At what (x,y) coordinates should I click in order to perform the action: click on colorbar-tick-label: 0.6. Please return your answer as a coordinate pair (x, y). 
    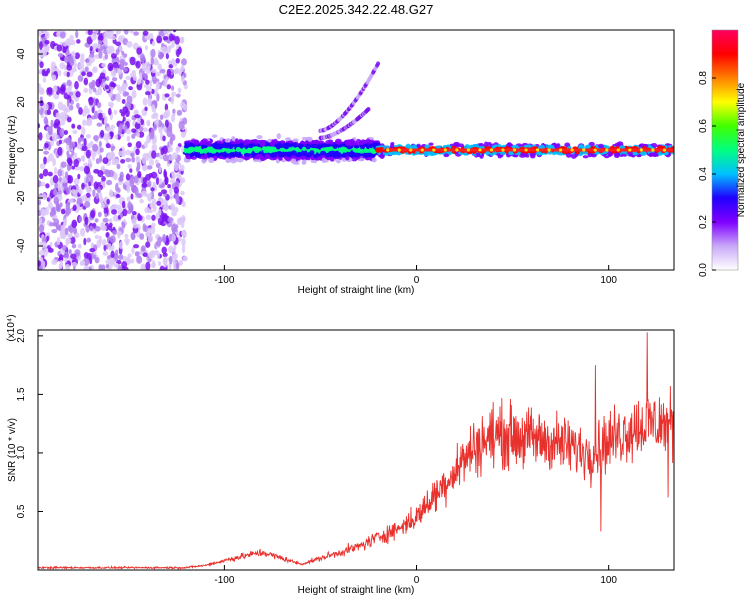
    Looking at the image, I should click on (703, 126).